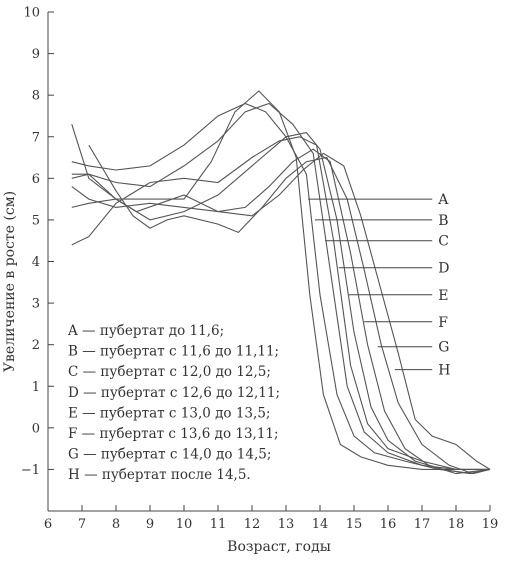  Describe the element at coordinates (36, 428) in the screenshot. I see `y-tick-label: 0` at that location.